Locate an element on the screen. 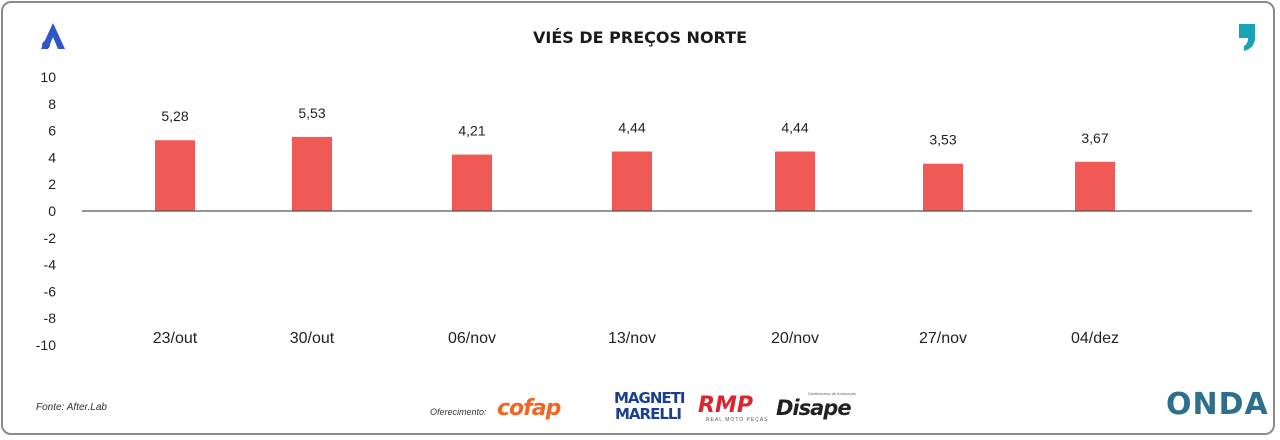  value-label: 5,53 is located at coordinates (311, 113).